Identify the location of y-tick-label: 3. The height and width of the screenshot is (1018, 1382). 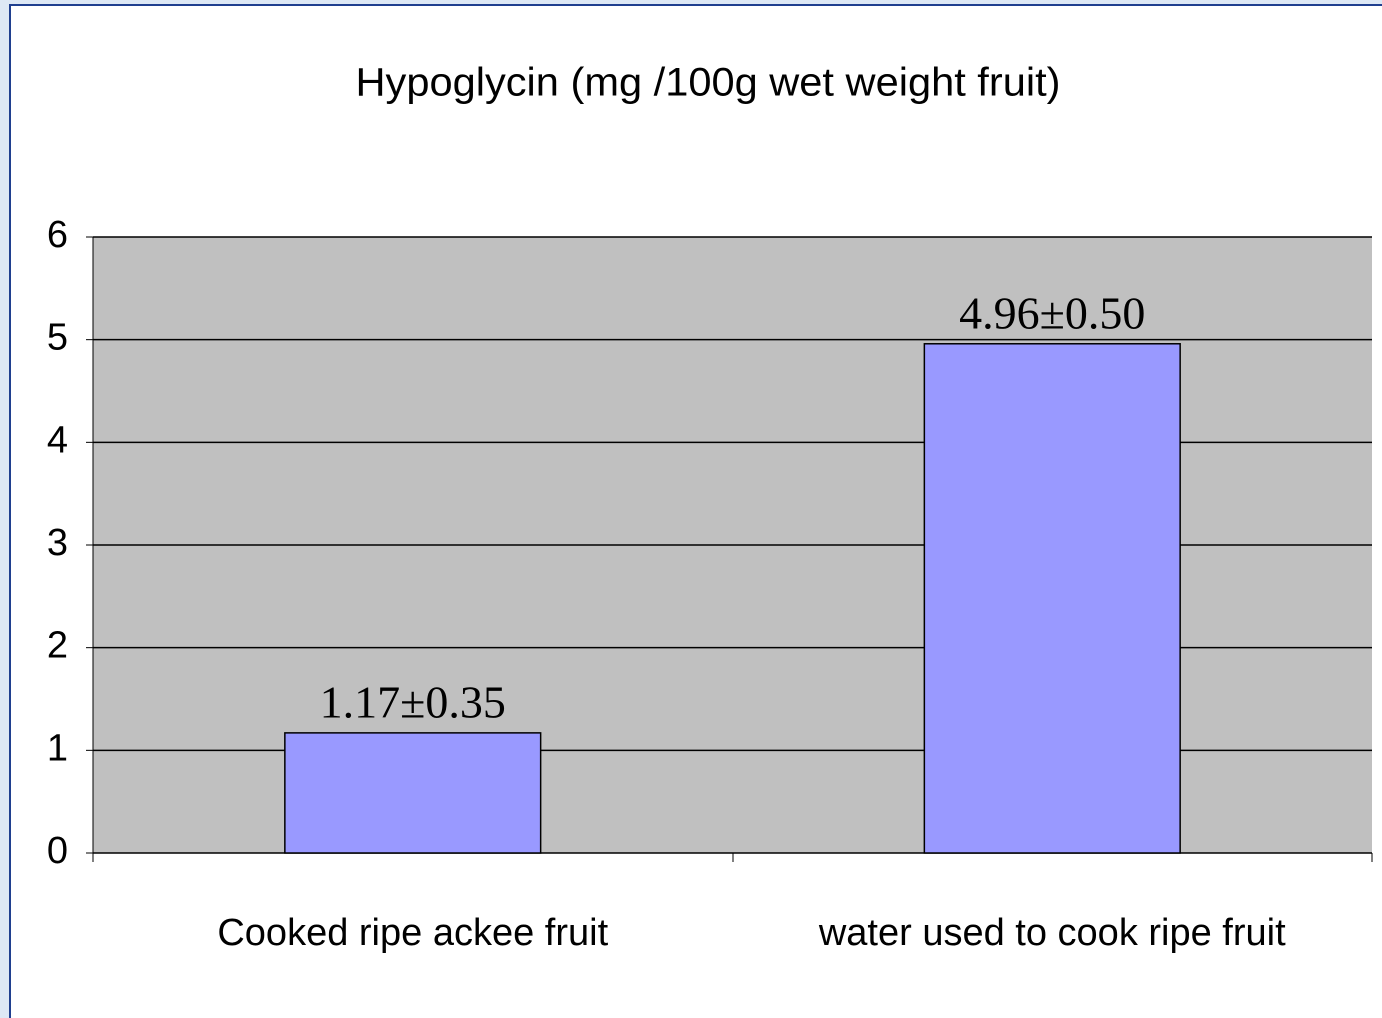
(57, 543).